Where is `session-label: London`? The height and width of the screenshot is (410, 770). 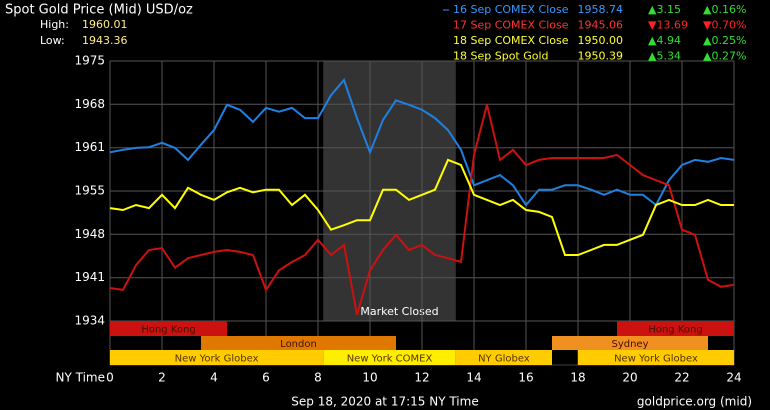
session-label: London is located at coordinates (298, 344).